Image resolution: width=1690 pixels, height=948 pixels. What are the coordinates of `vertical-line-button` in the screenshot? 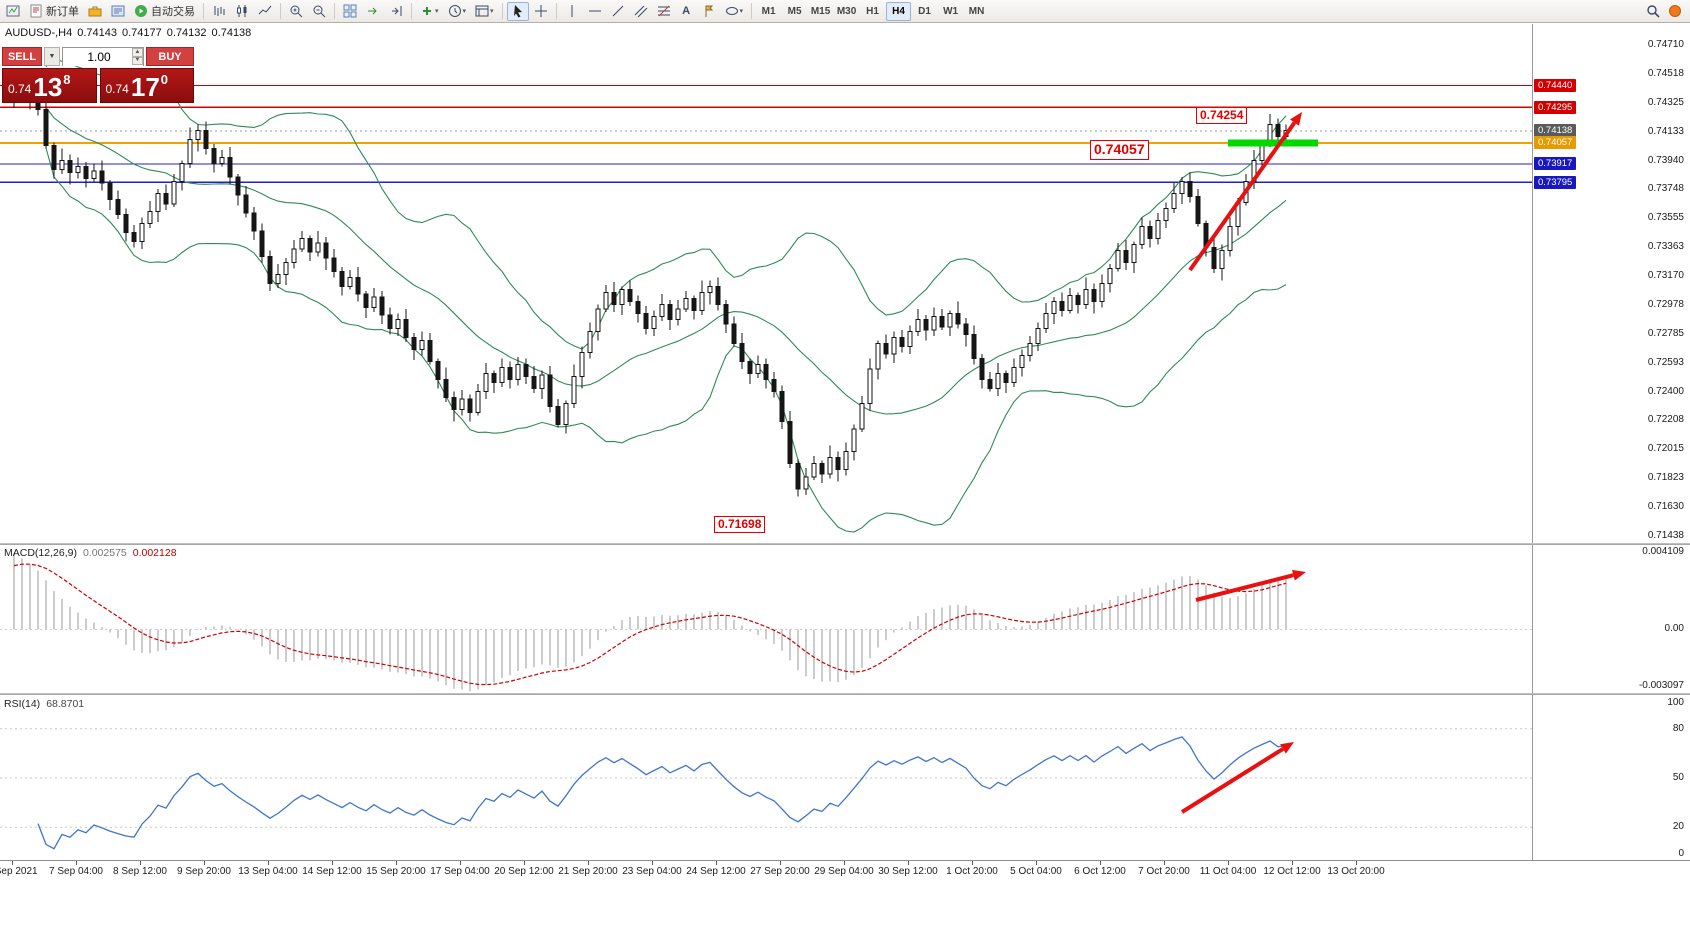 It's located at (572, 11).